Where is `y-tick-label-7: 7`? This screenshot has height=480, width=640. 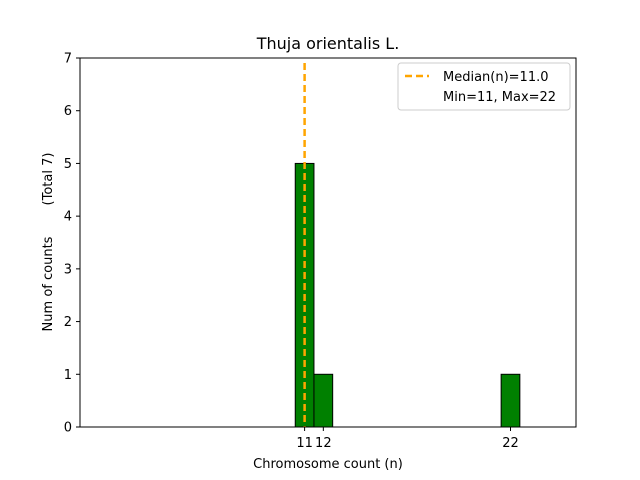
y-tick-label-7: 7 is located at coordinates (68, 59).